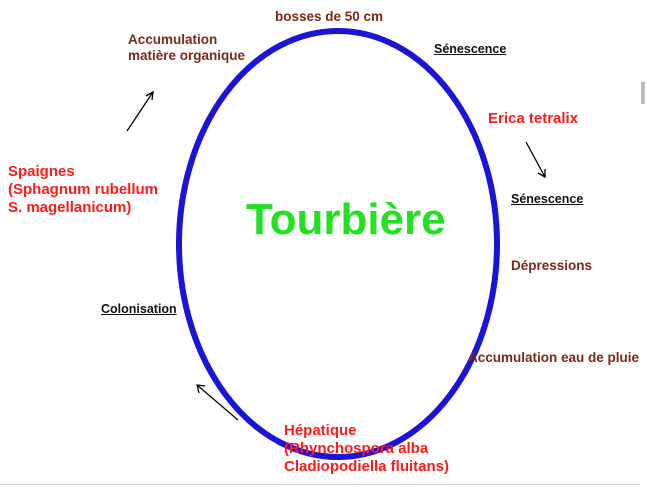  I want to click on label-erica: Erica tetralix, so click(533, 118).